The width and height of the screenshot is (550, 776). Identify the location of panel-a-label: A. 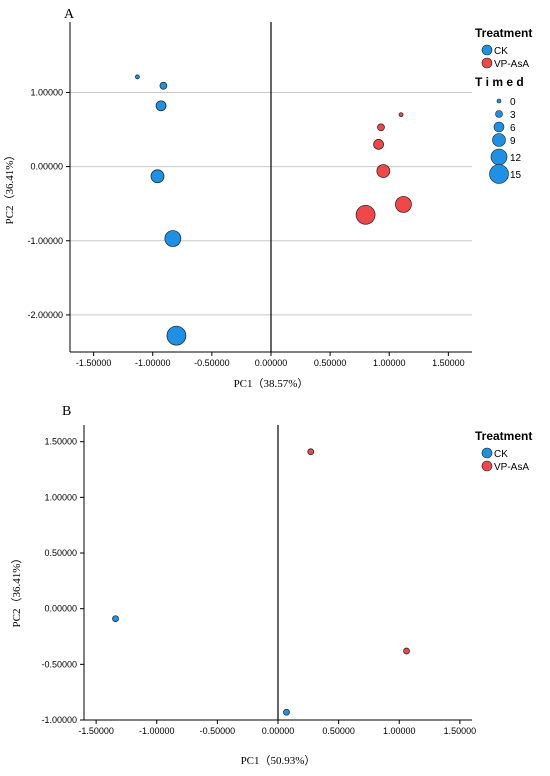
(69, 14).